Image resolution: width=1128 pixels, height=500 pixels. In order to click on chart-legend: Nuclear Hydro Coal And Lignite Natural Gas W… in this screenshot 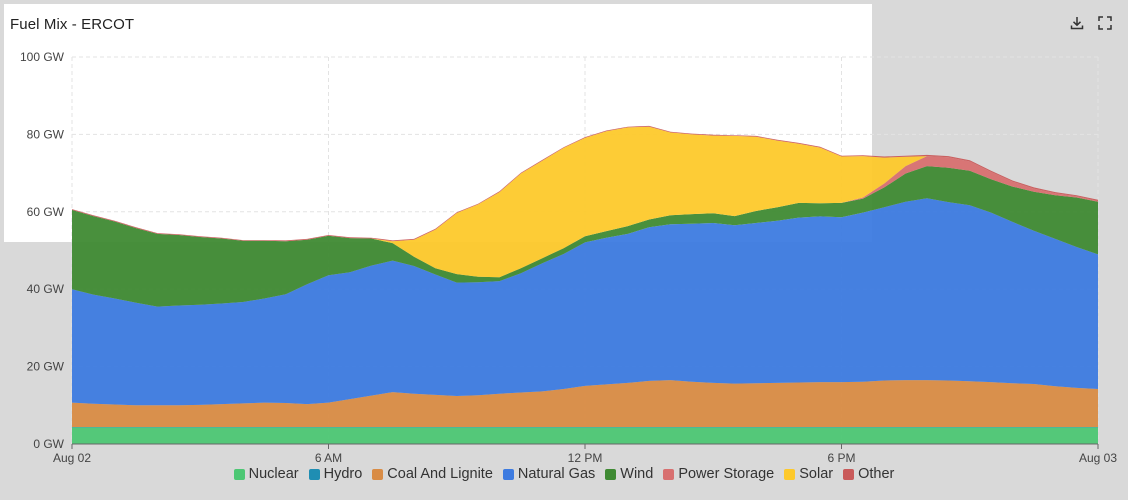, I will do `click(564, 474)`.